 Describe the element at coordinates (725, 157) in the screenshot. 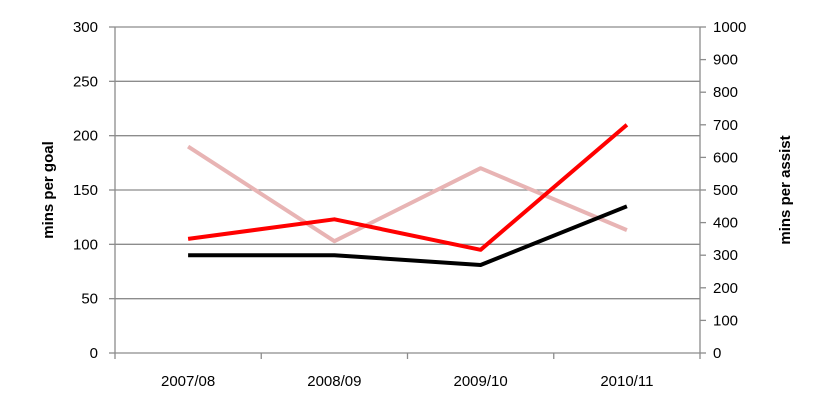

I see `y-tick-label-right: 600` at that location.